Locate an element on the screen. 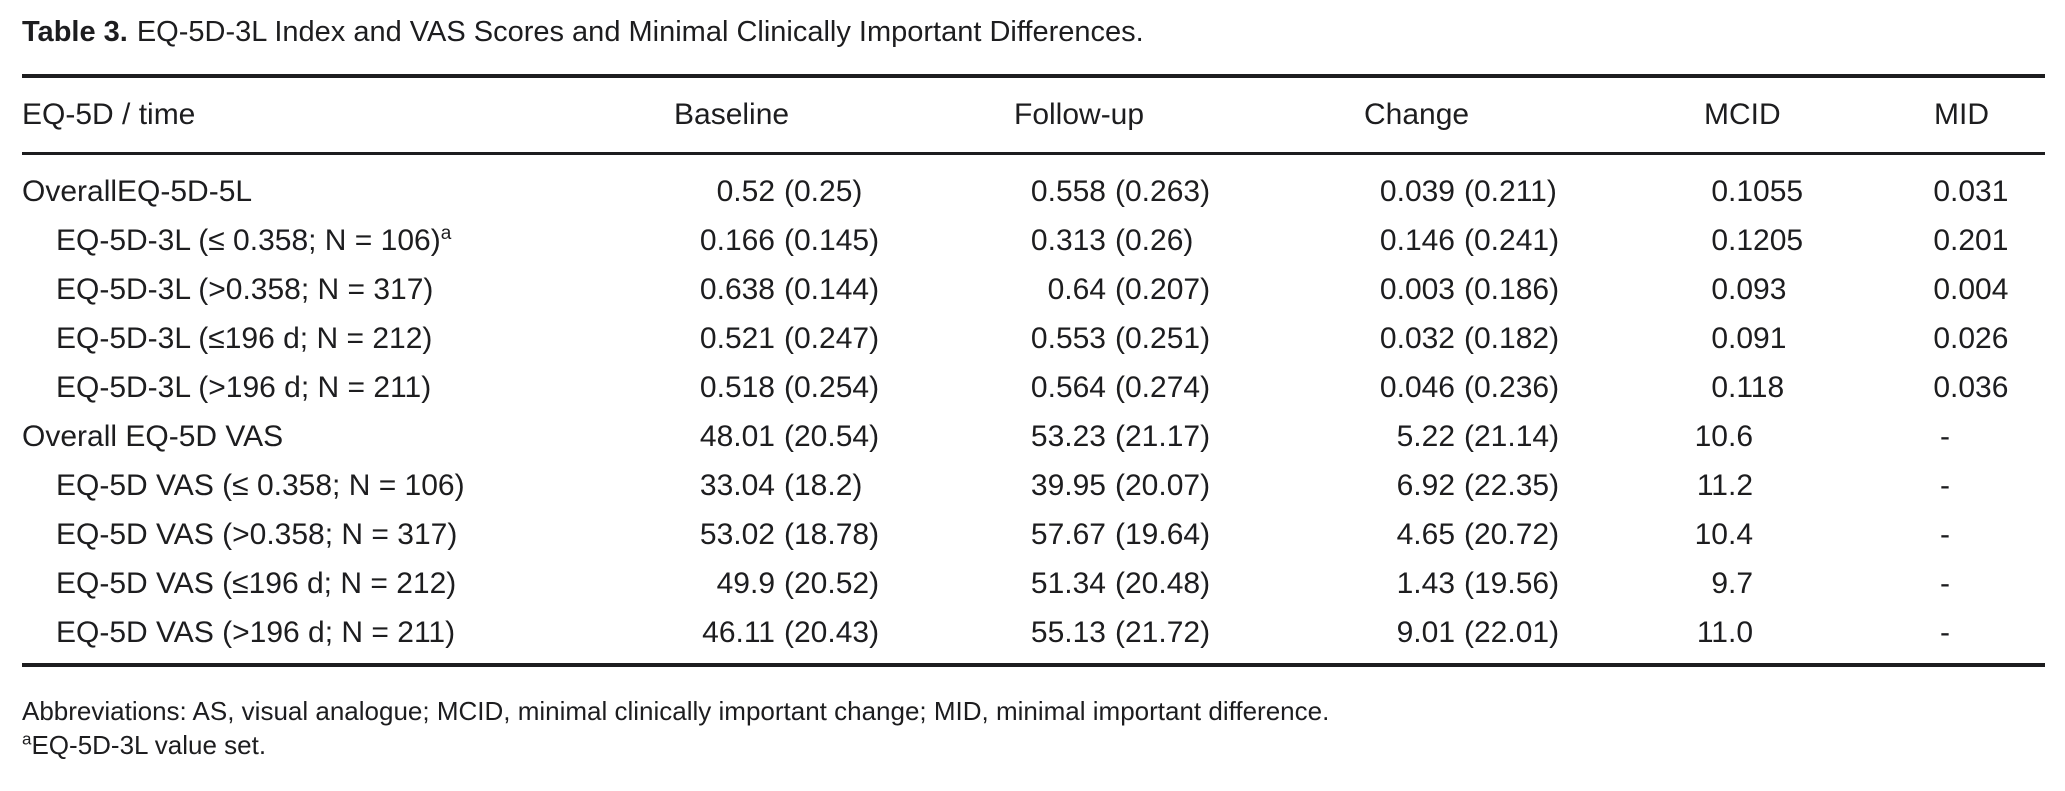  change-mean: 0.146 is located at coordinates (1417, 240).